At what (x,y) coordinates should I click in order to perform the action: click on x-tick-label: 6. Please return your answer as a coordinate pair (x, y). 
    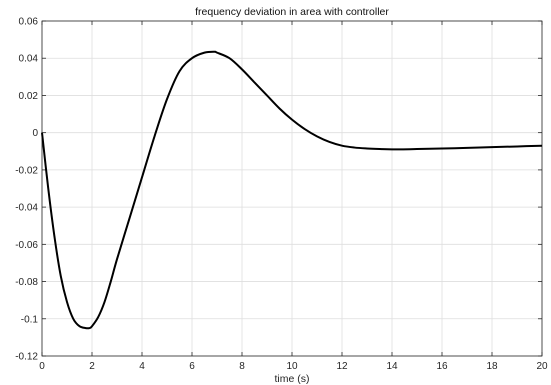
    Looking at the image, I should click on (192, 366).